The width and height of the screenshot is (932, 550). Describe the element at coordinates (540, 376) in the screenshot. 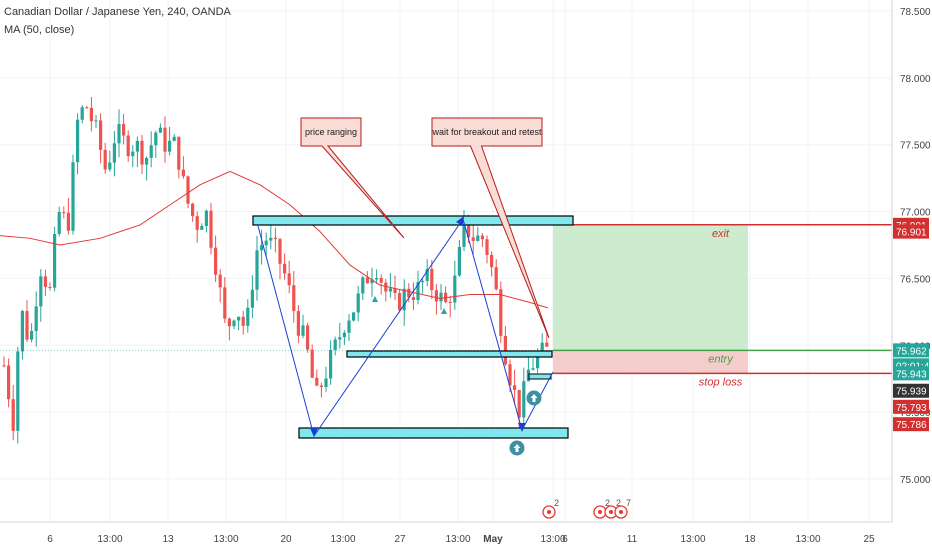

I see `retest-box` at that location.